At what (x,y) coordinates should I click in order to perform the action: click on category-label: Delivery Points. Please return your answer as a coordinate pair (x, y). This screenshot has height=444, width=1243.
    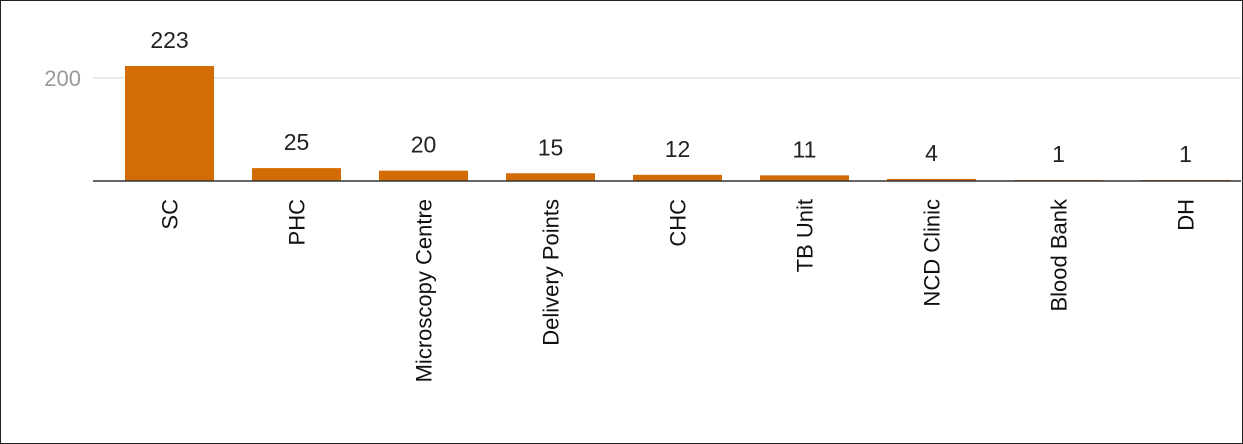
    Looking at the image, I should click on (551, 272).